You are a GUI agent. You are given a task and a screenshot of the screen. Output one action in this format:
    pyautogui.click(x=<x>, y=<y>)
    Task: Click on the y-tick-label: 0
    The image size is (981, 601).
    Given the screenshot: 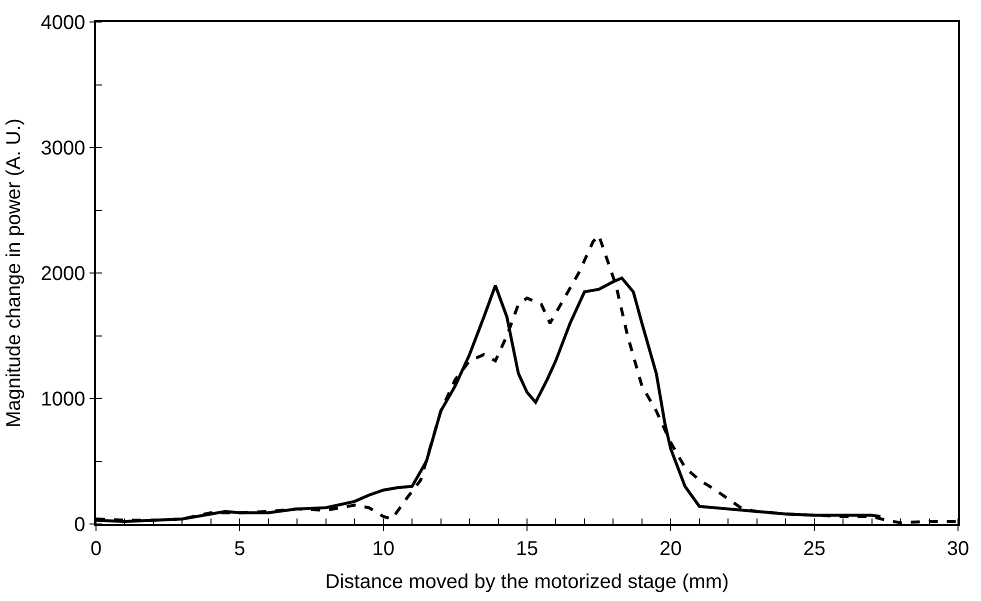 What is the action you would take?
    pyautogui.click(x=80, y=525)
    